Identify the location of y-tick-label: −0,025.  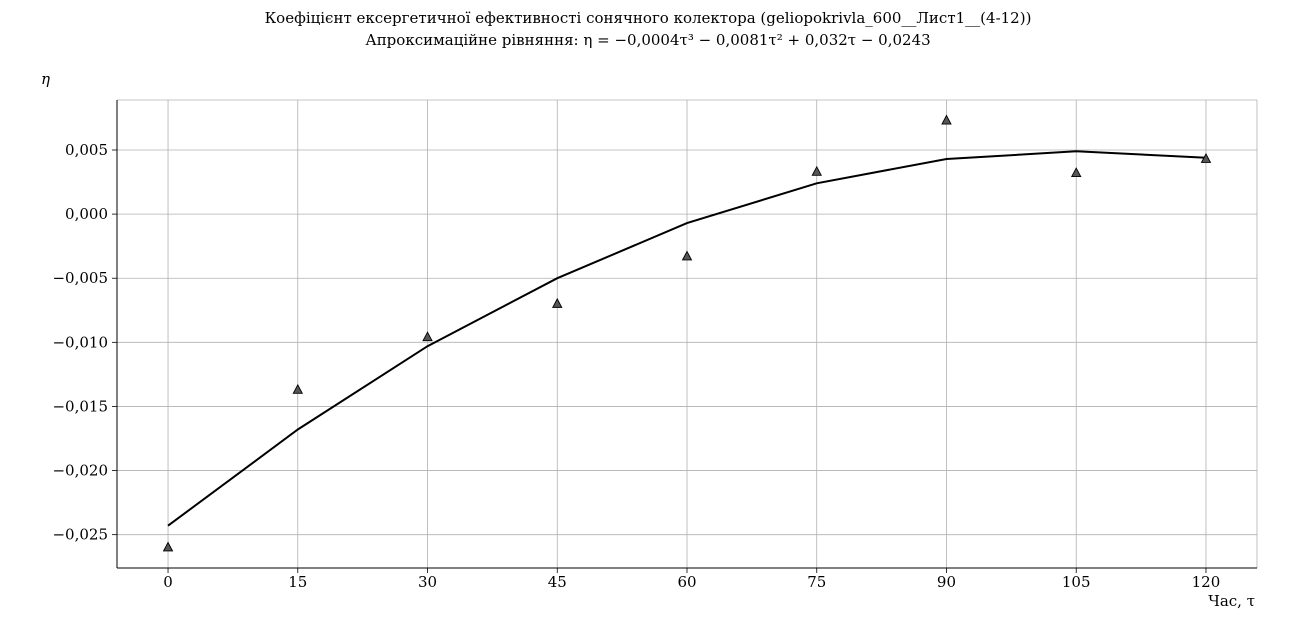
(80, 535).